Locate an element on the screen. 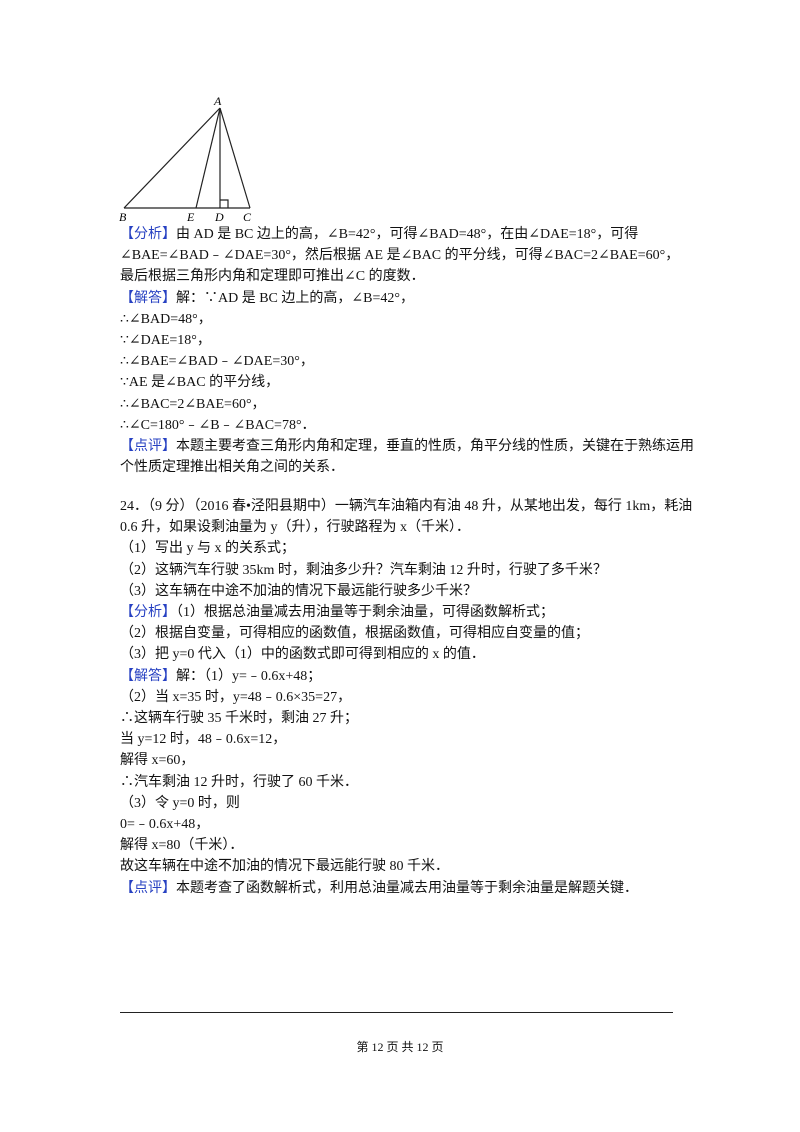 The height and width of the screenshot is (1132, 800). text-line: 当 y=12 时，48﹣0.6x=12， is located at coordinates (203, 740).